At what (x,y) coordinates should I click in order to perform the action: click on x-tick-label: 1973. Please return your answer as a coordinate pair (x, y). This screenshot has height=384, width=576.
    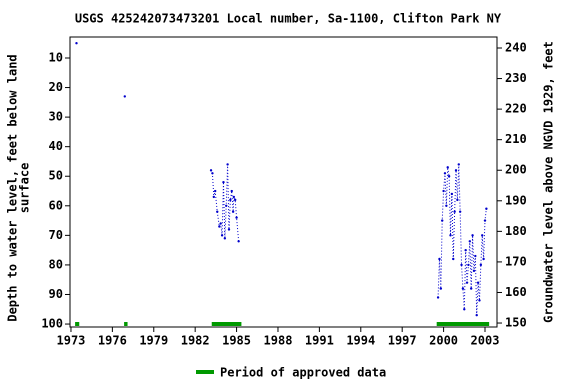
    Looking at the image, I should click on (71, 341).